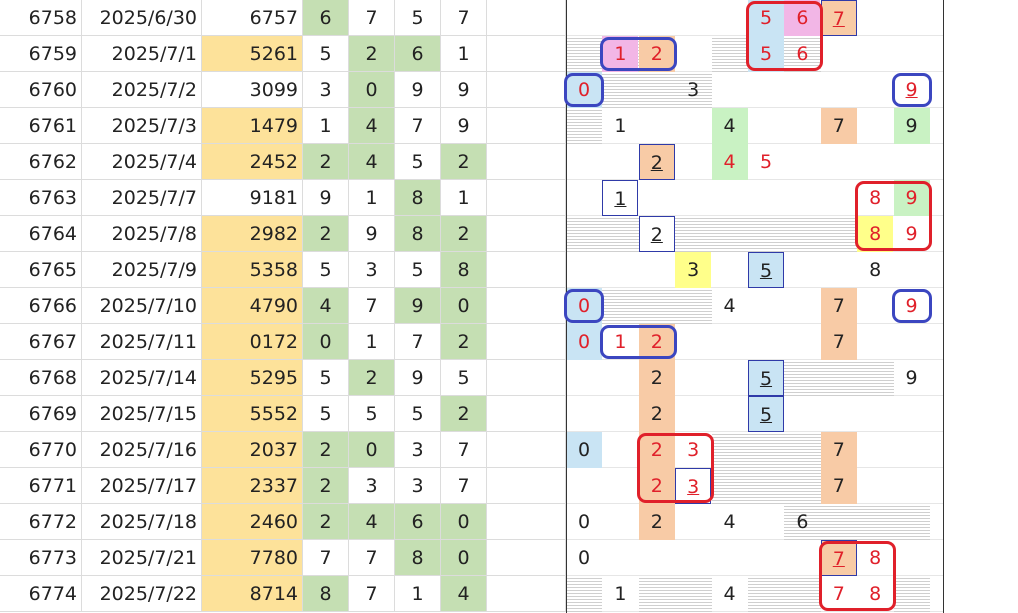 Image resolution: width=1018 pixels, height=613 pixels. I want to click on number-cell: 2037, so click(252, 450).